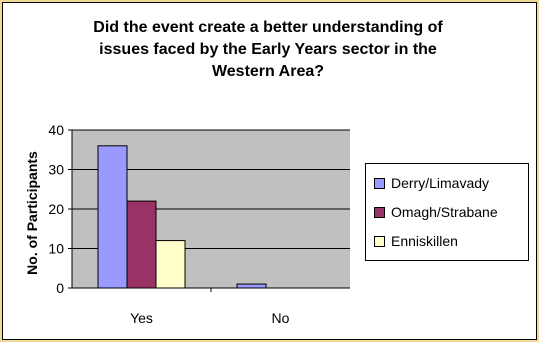 Image resolution: width=539 pixels, height=342 pixels. What do you see at coordinates (440, 183) in the screenshot?
I see `legend-label-derry-limavady: Derry/Limavady` at bounding box center [440, 183].